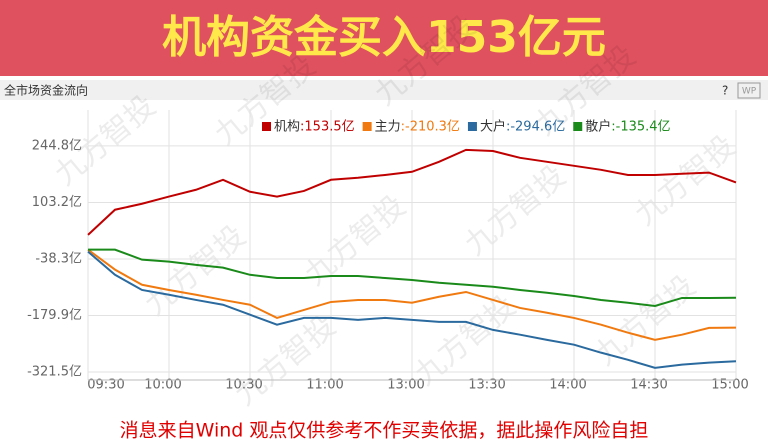  Describe the element at coordinates (598, 127) in the screenshot. I see `legend-name: 散户` at that location.